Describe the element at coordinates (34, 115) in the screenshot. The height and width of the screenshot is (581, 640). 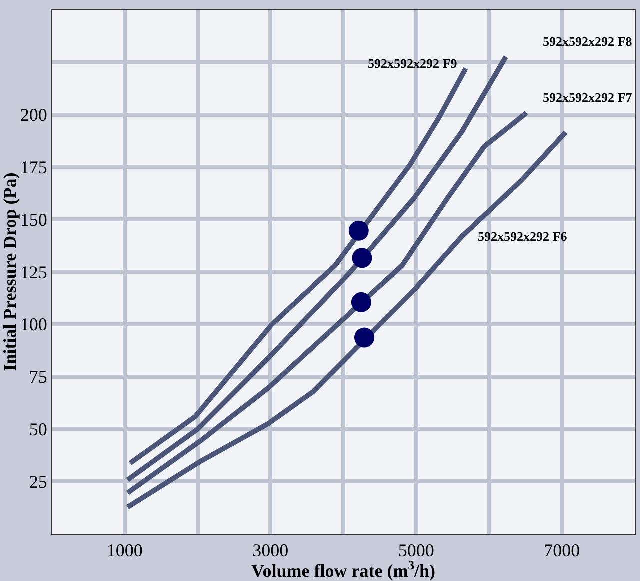
I see `y-tick-label: 200` at that location.